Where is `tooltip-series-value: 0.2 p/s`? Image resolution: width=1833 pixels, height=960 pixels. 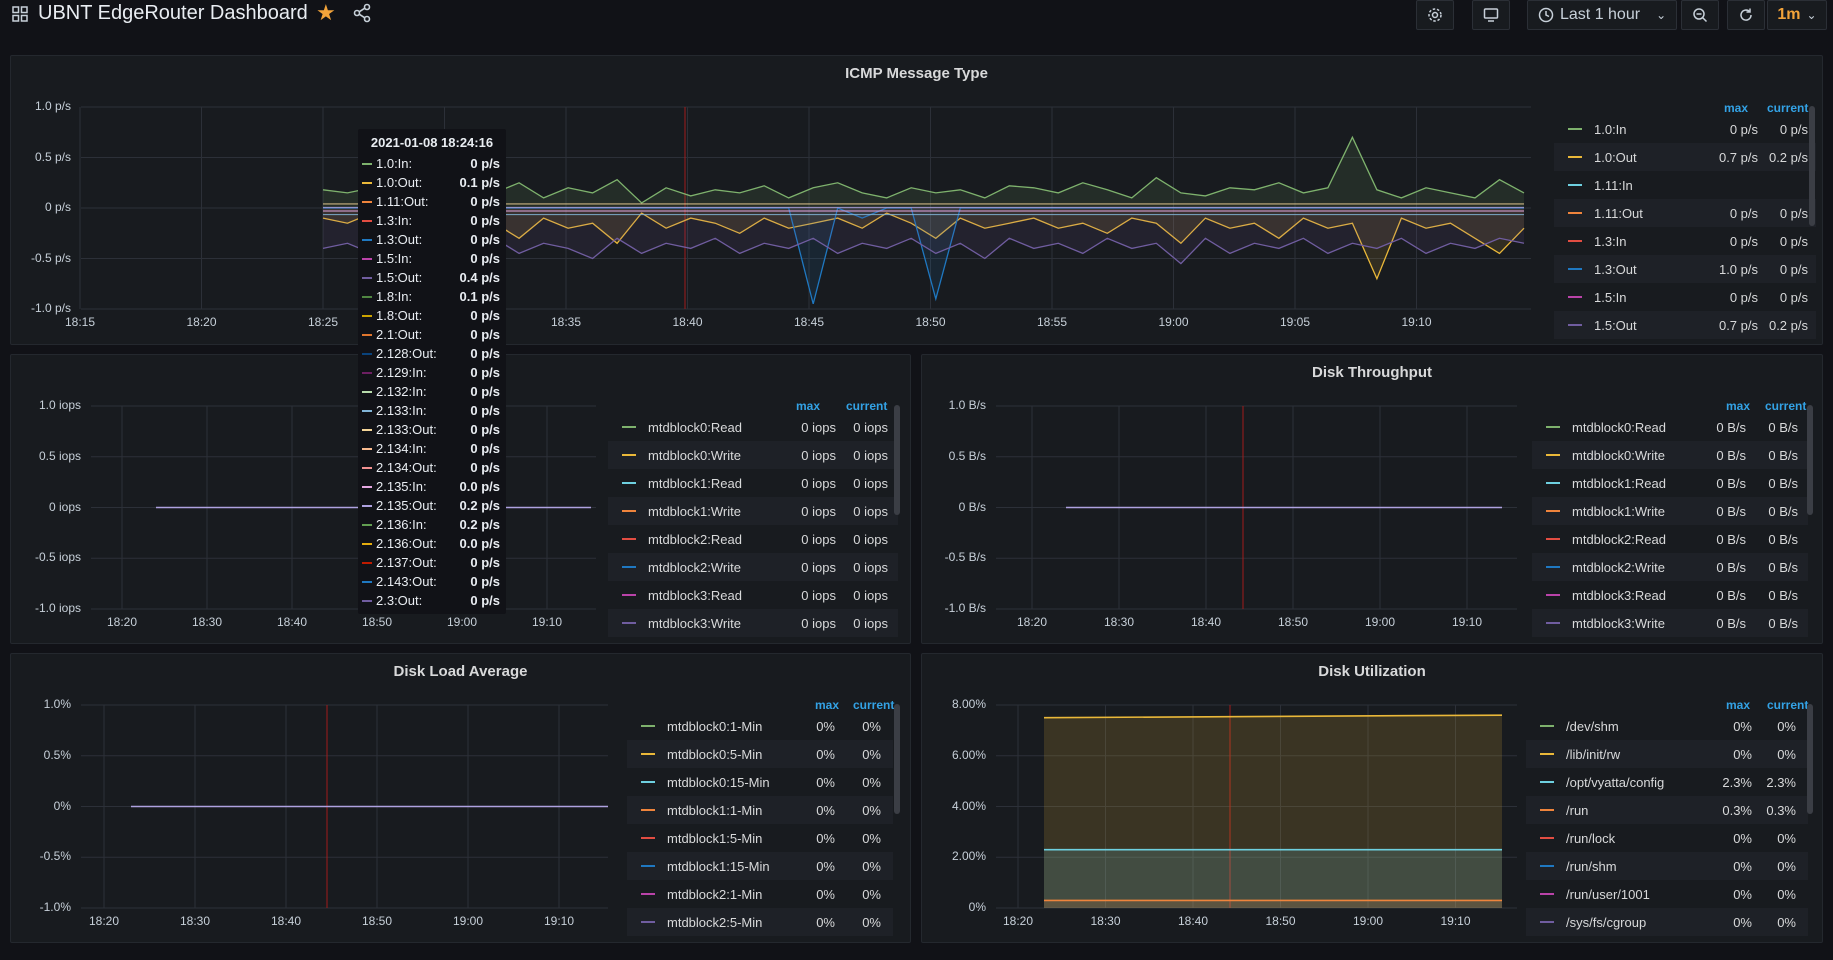 tooltip-series-value: 0.2 p/s is located at coordinates (479, 505).